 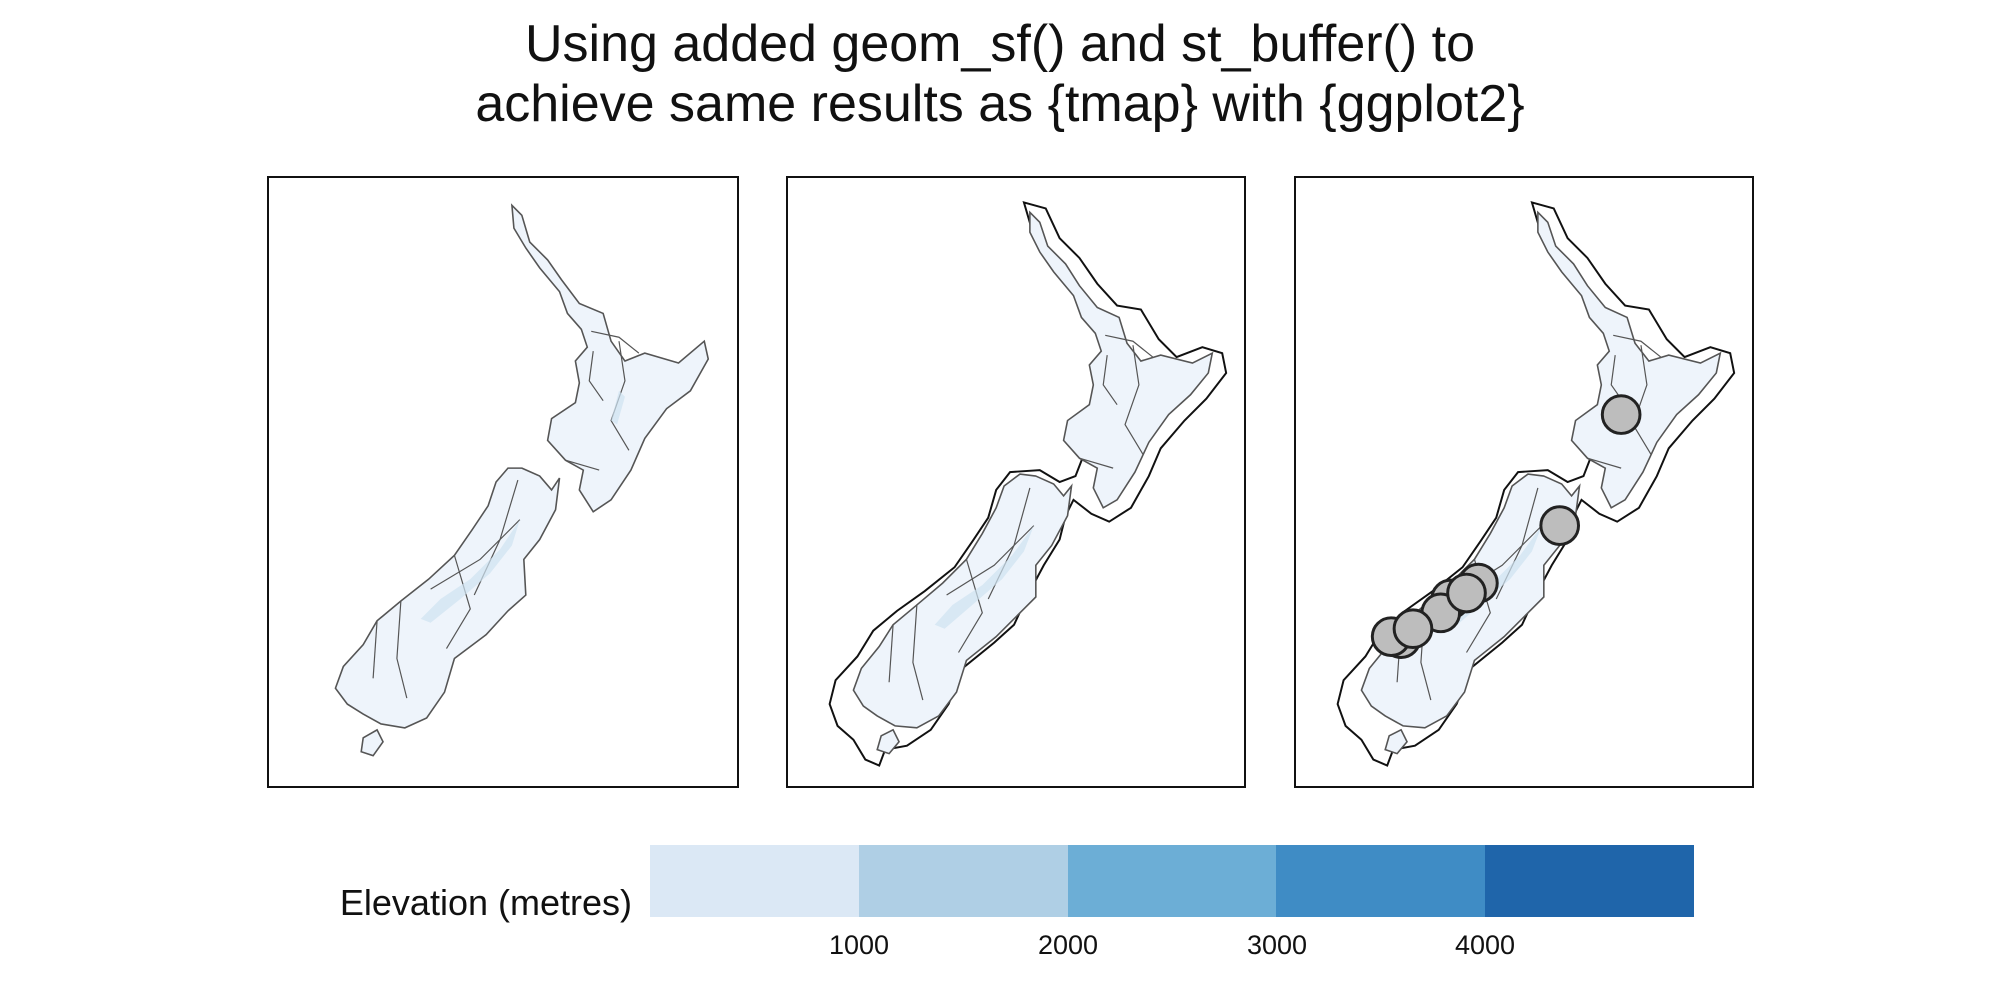 I want to click on map-regions-svg, so click(x=522, y=480).